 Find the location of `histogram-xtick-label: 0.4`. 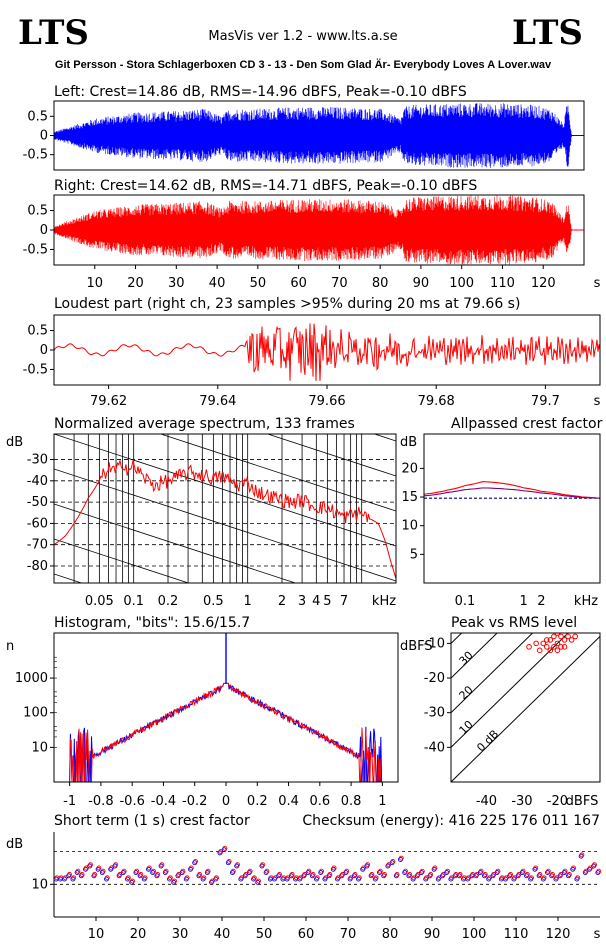

histogram-xtick-label: 0.4 is located at coordinates (288, 801).